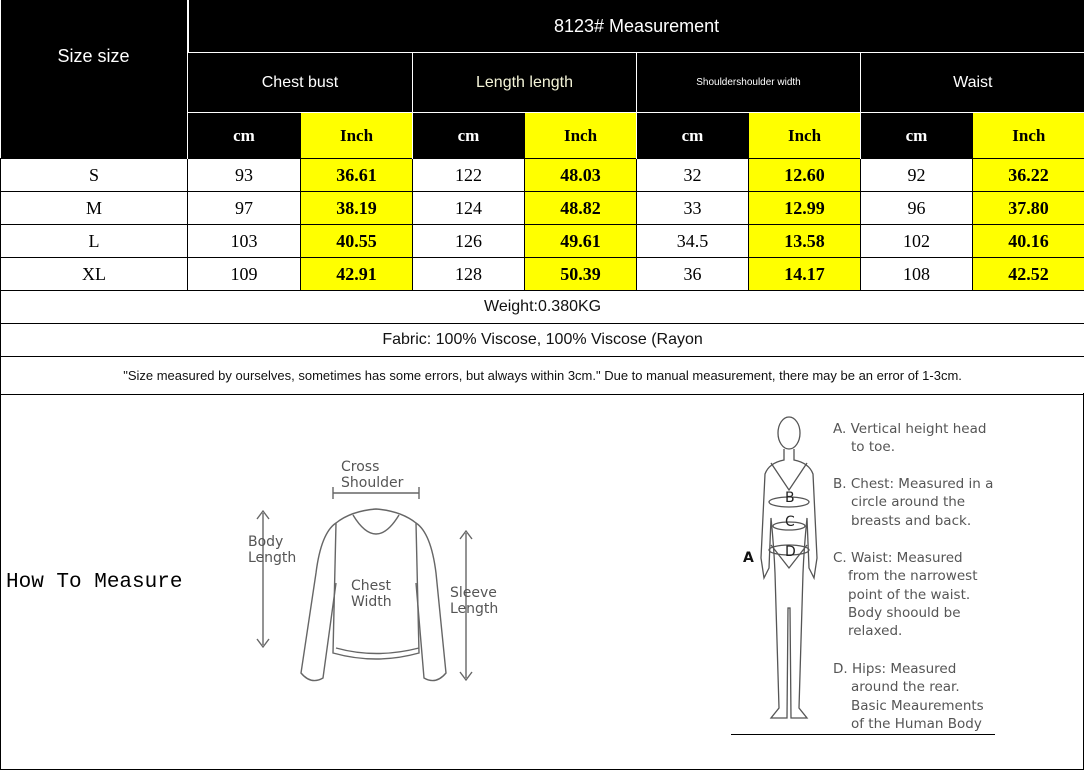  Describe the element at coordinates (272, 550) in the screenshot. I see `body-length-label: Body Length` at that location.